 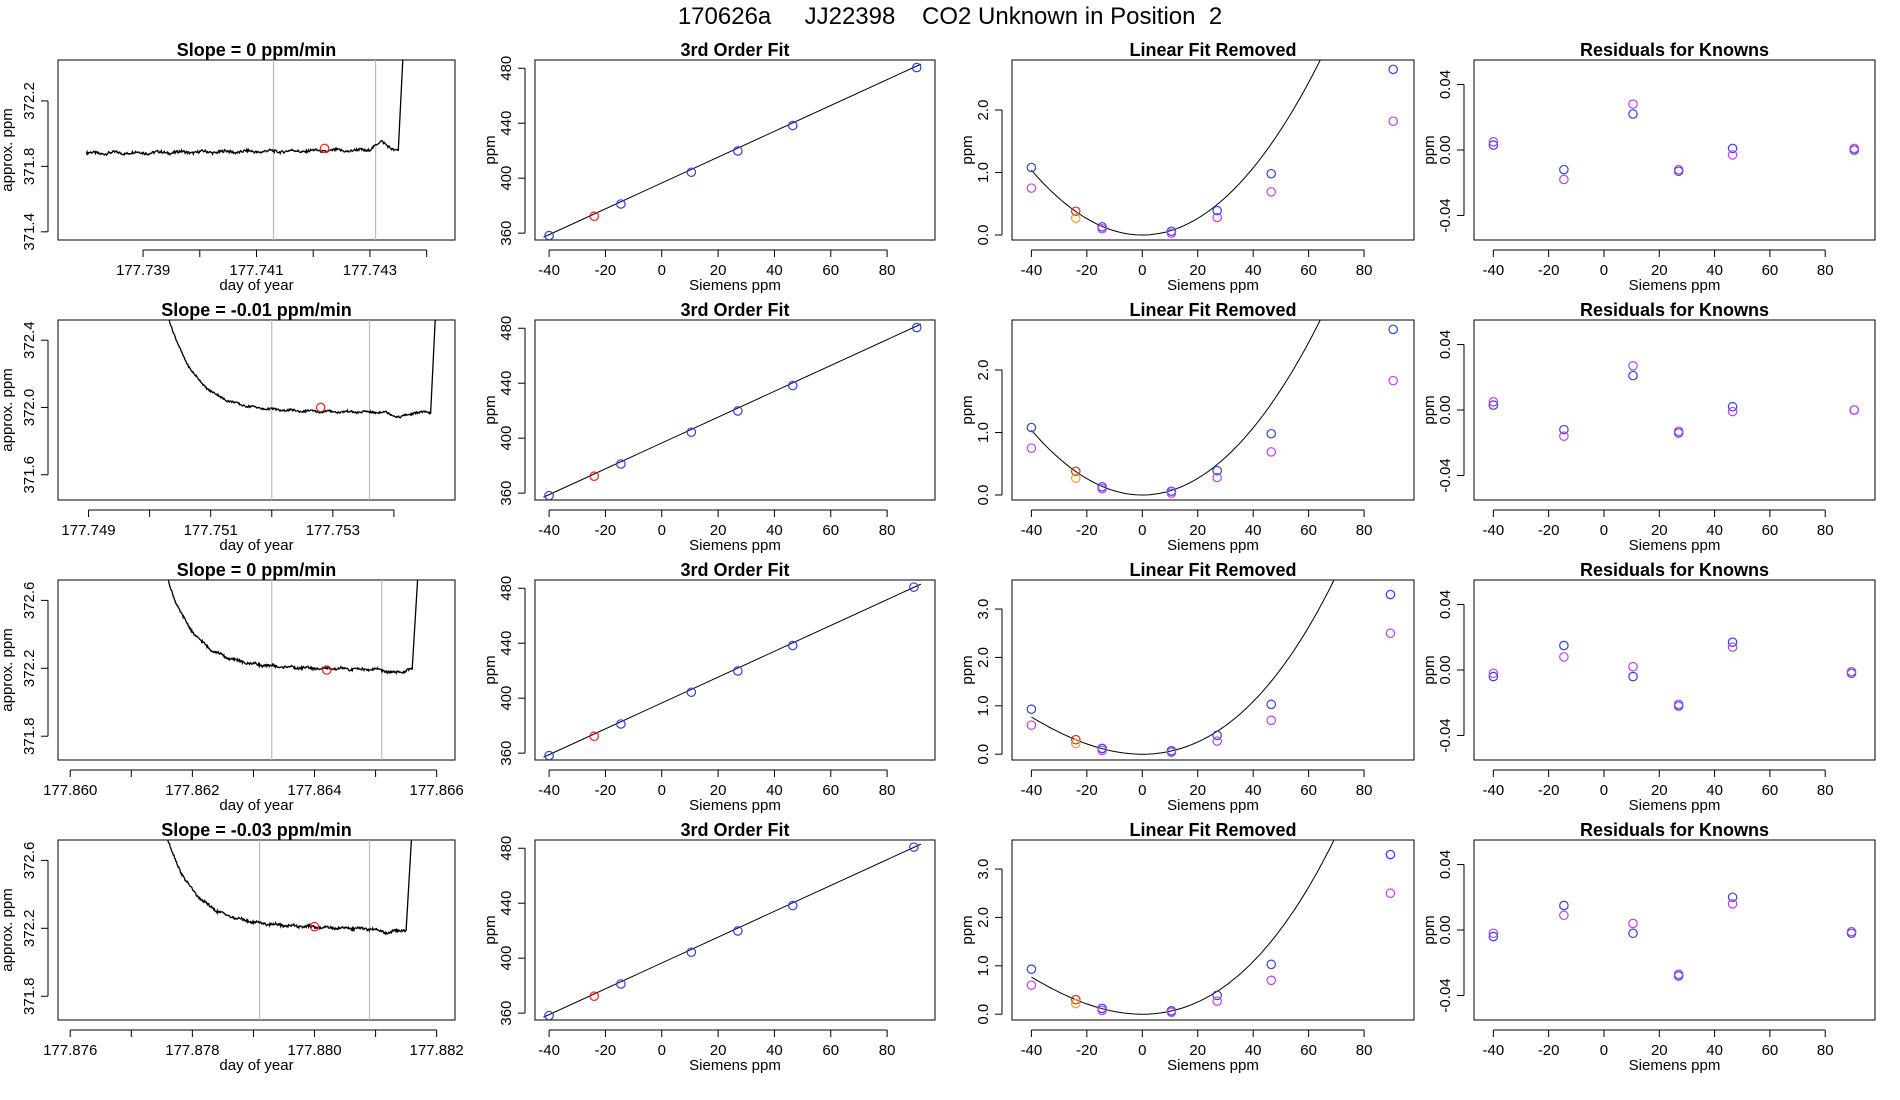 What do you see at coordinates (506, 903) in the screenshot?
I see `y-tick-label: 440` at bounding box center [506, 903].